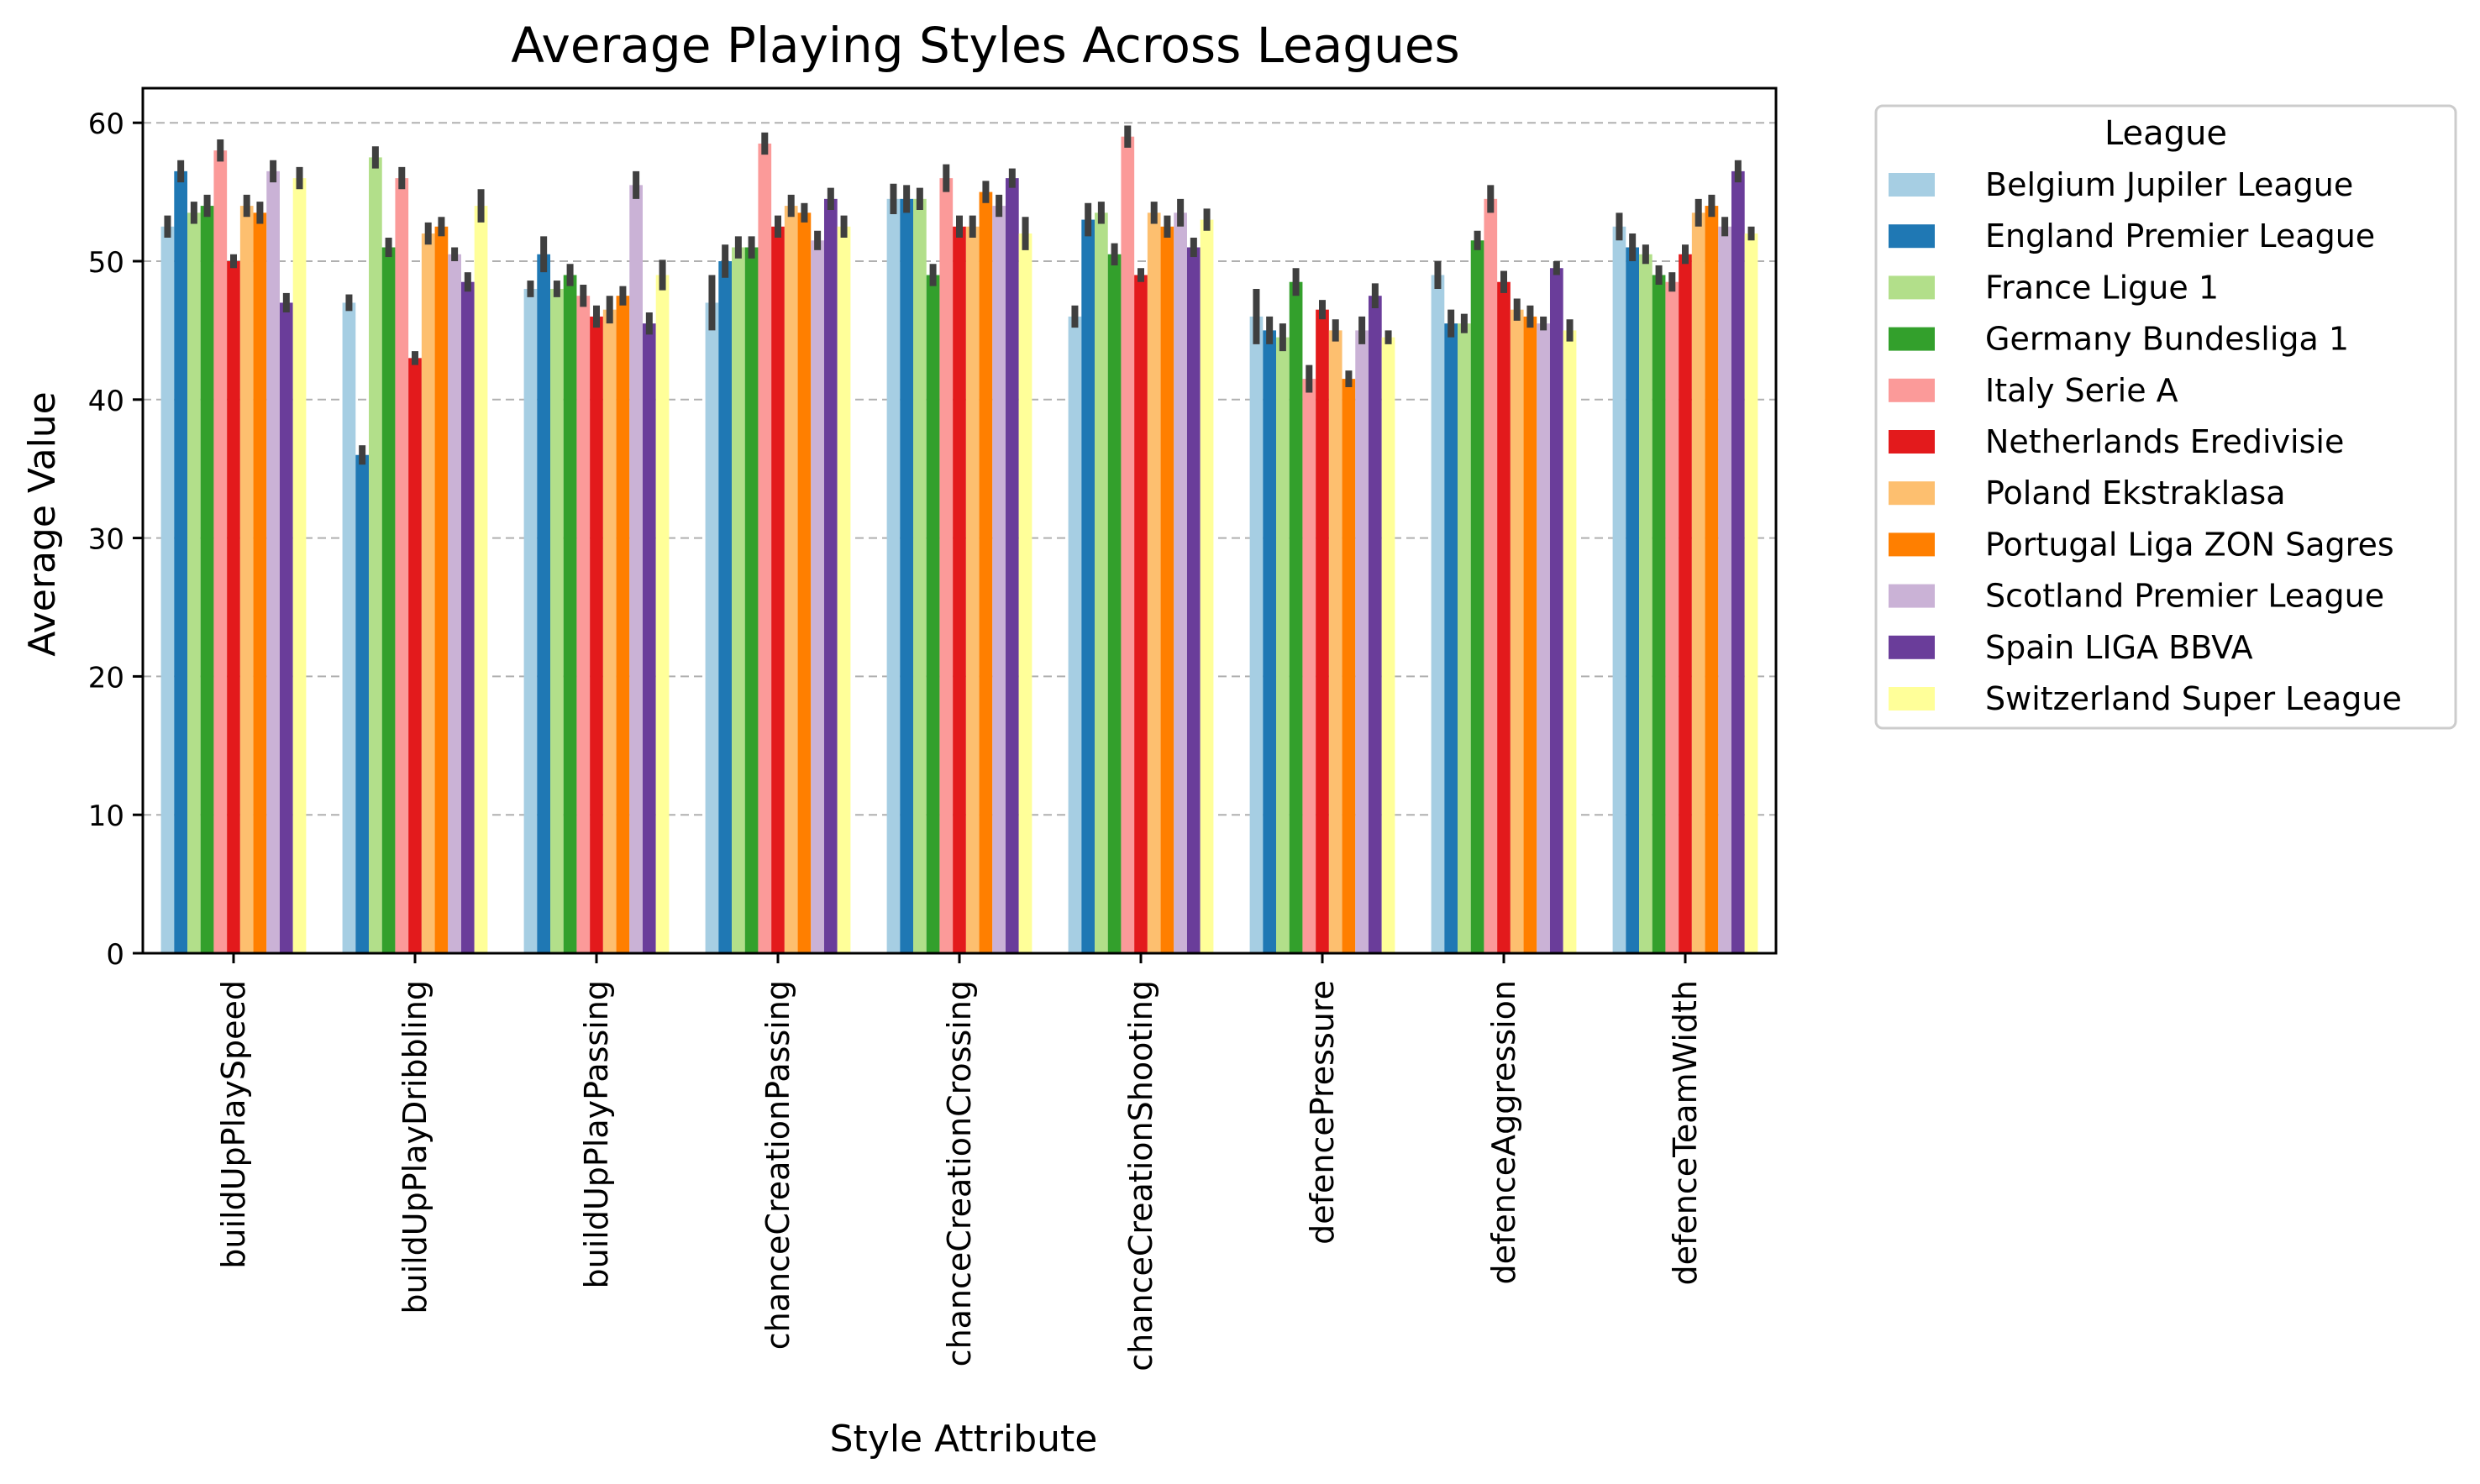 The height and width of the screenshot is (1484, 2480). I want to click on y-tick-label: 0, so click(115, 955).